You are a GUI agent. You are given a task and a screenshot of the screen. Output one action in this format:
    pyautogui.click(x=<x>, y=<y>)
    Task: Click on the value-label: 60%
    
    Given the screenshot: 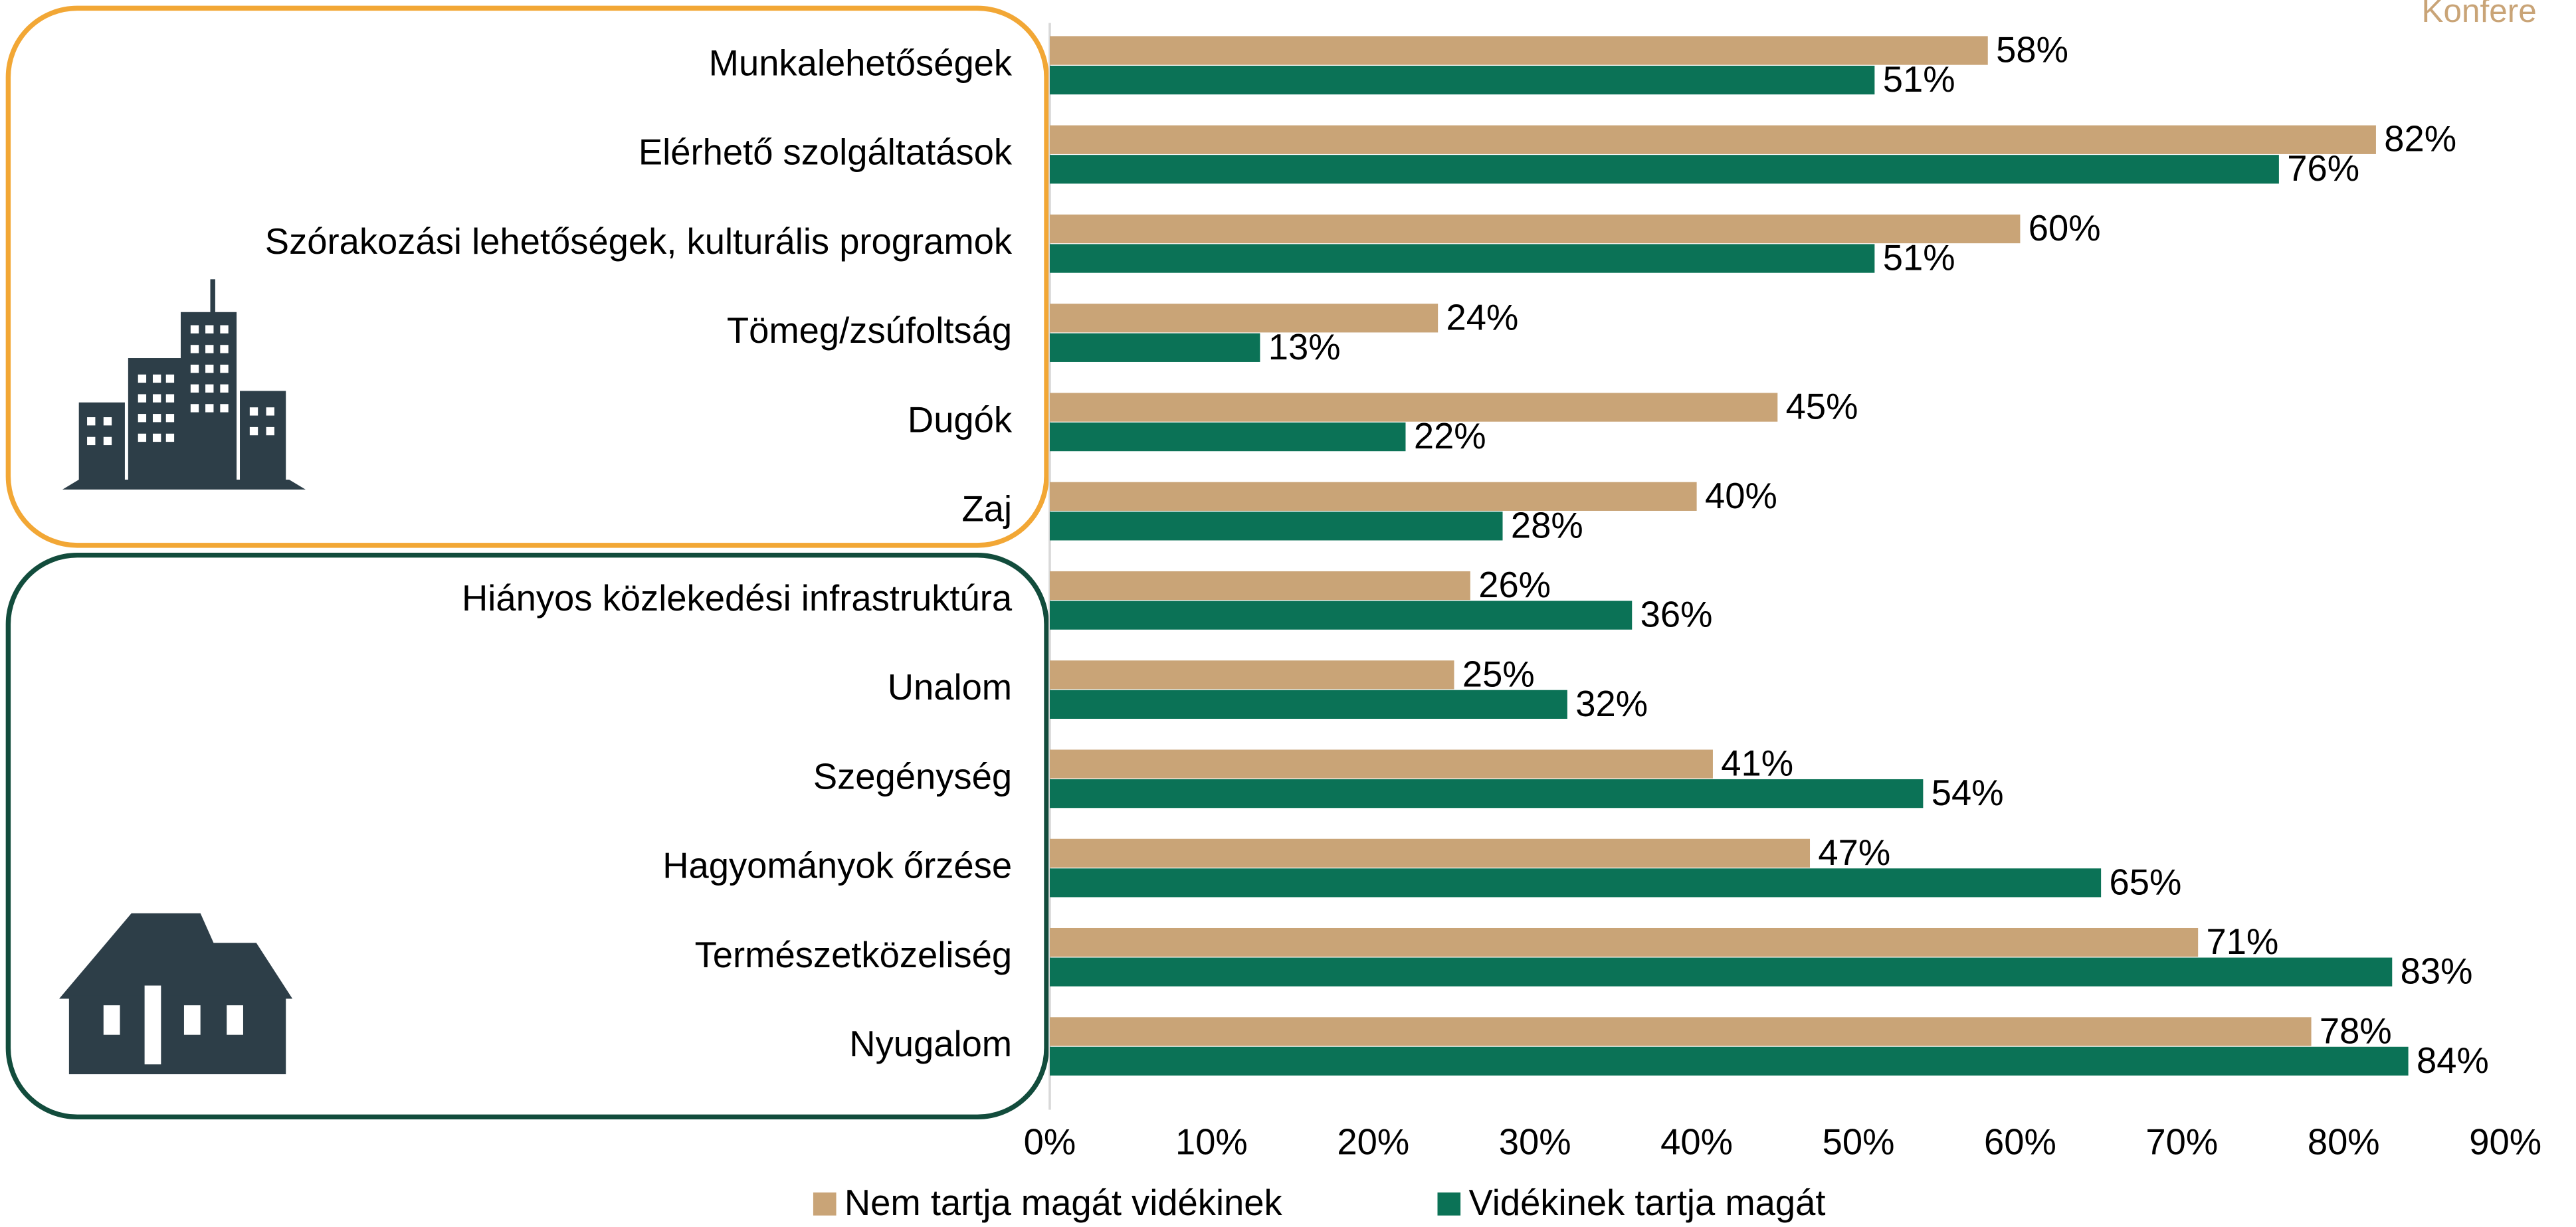 What is the action you would take?
    pyautogui.click(x=2065, y=228)
    